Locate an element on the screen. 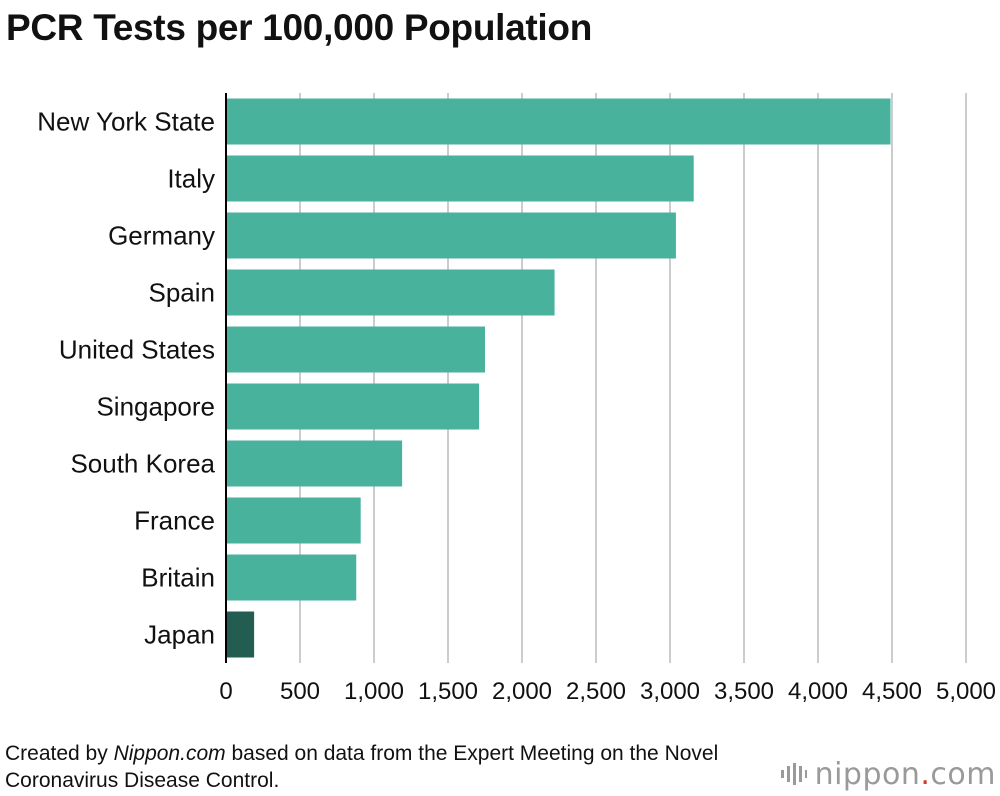 The height and width of the screenshot is (796, 1000). x-tick-label: 4,500 is located at coordinates (892, 691).